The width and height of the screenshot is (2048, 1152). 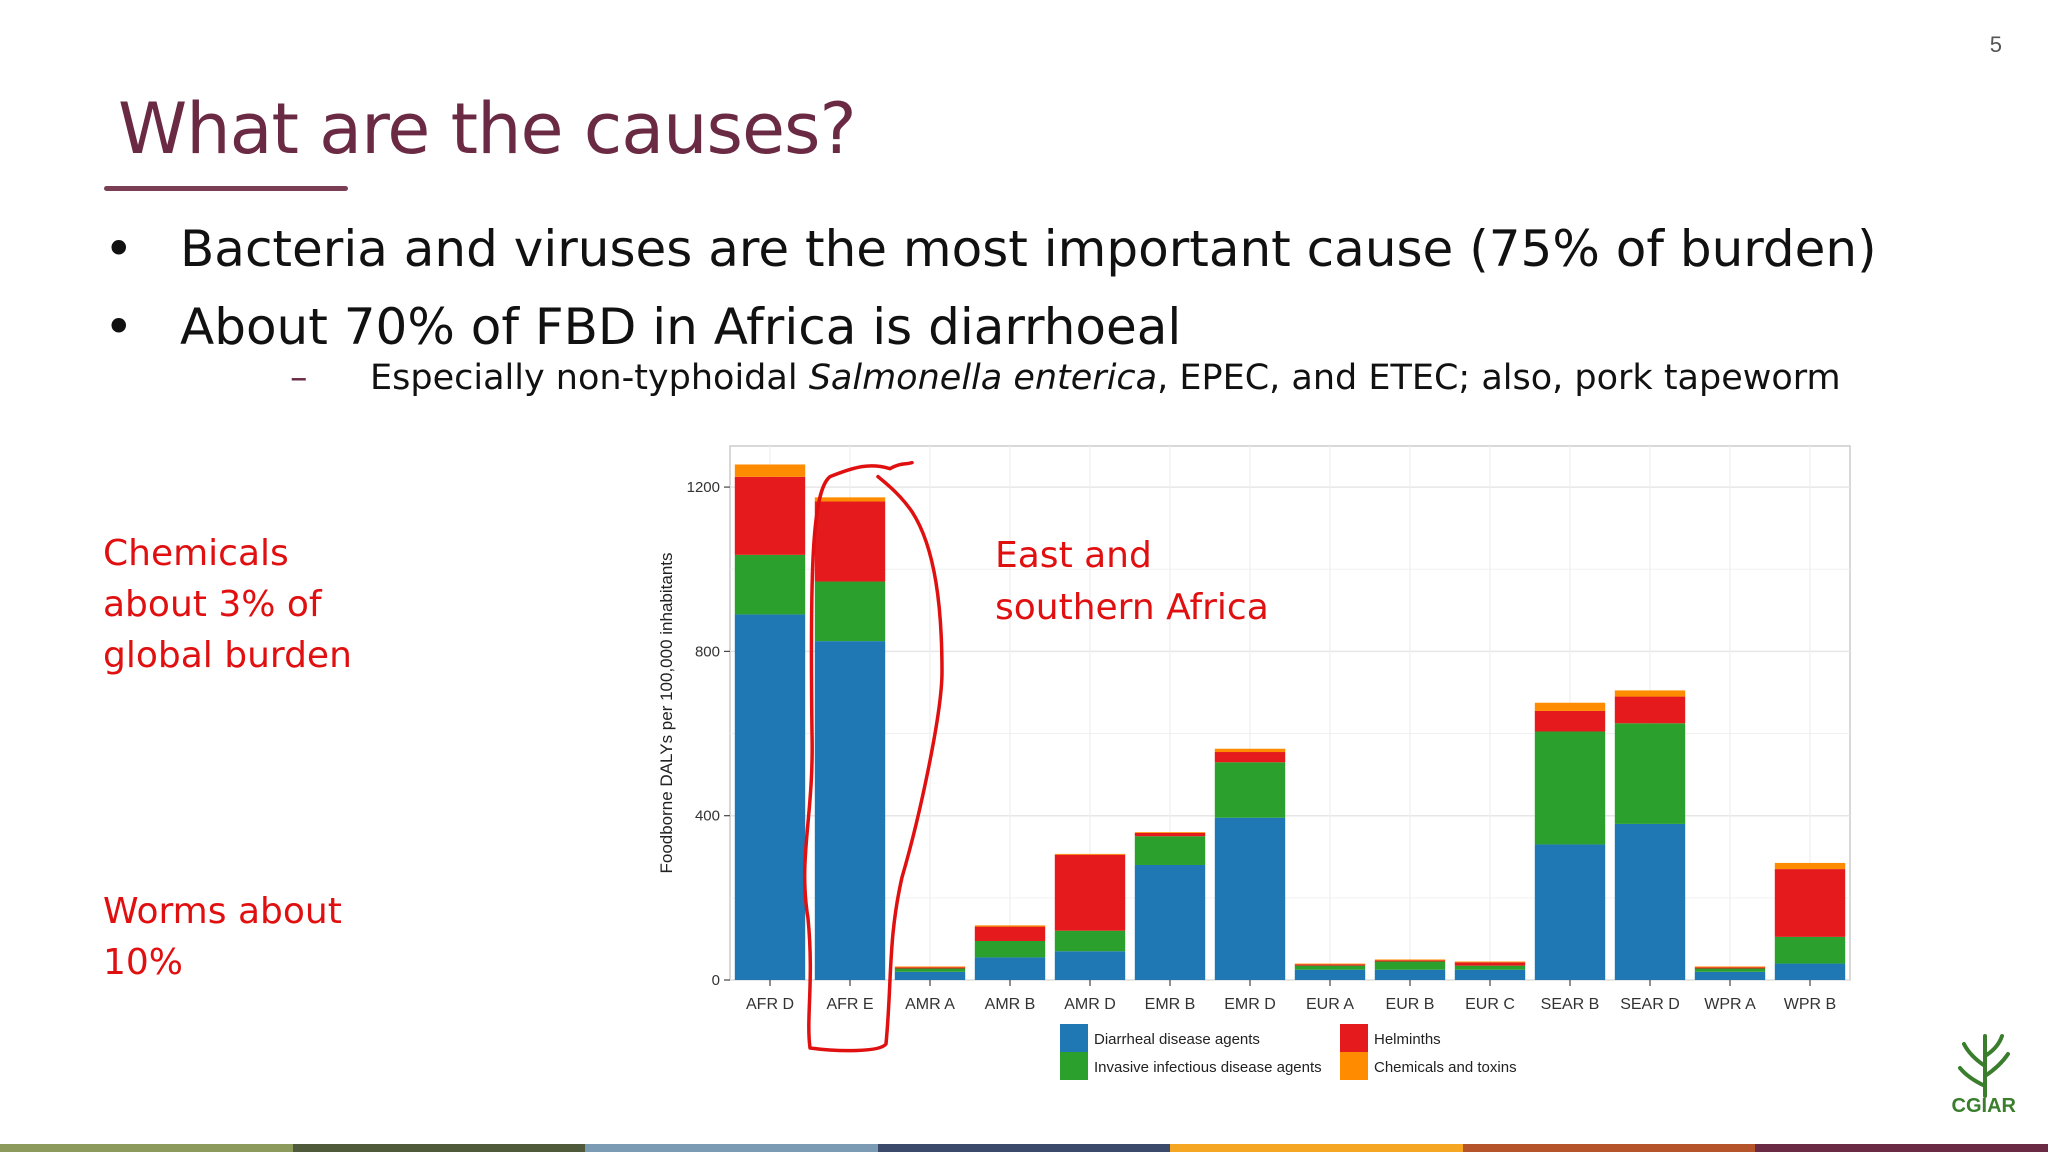 I want to click on title-underline, so click(x=226, y=188).